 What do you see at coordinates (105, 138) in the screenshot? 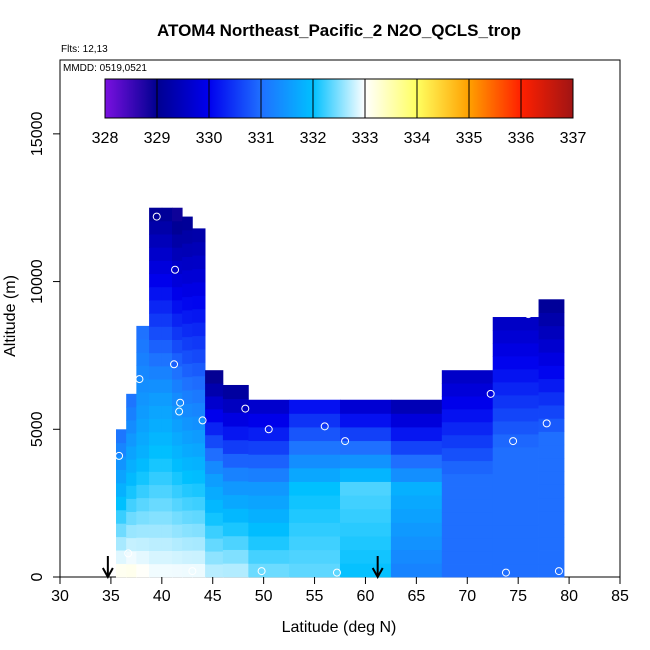
I see `colorbar-tick-label: 328` at bounding box center [105, 138].